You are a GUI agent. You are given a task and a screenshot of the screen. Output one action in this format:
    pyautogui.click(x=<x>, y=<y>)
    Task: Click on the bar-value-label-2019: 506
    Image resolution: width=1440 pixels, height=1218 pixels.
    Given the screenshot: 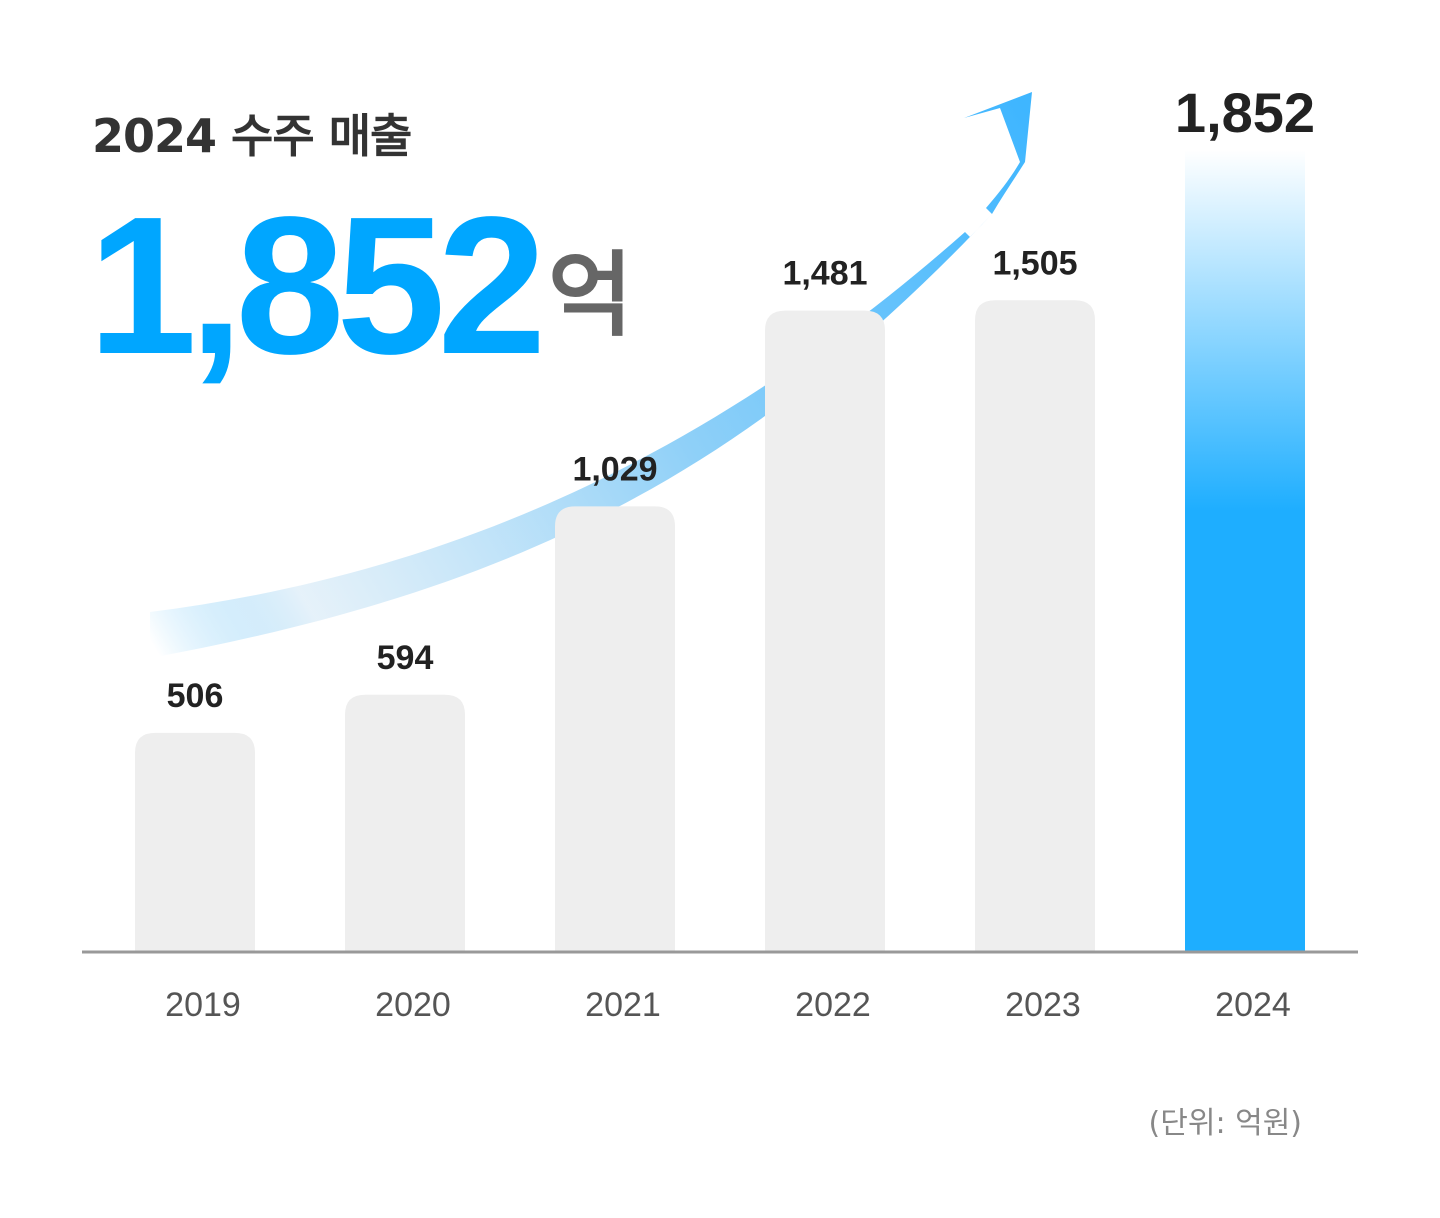 What is the action you would take?
    pyautogui.click(x=195, y=696)
    